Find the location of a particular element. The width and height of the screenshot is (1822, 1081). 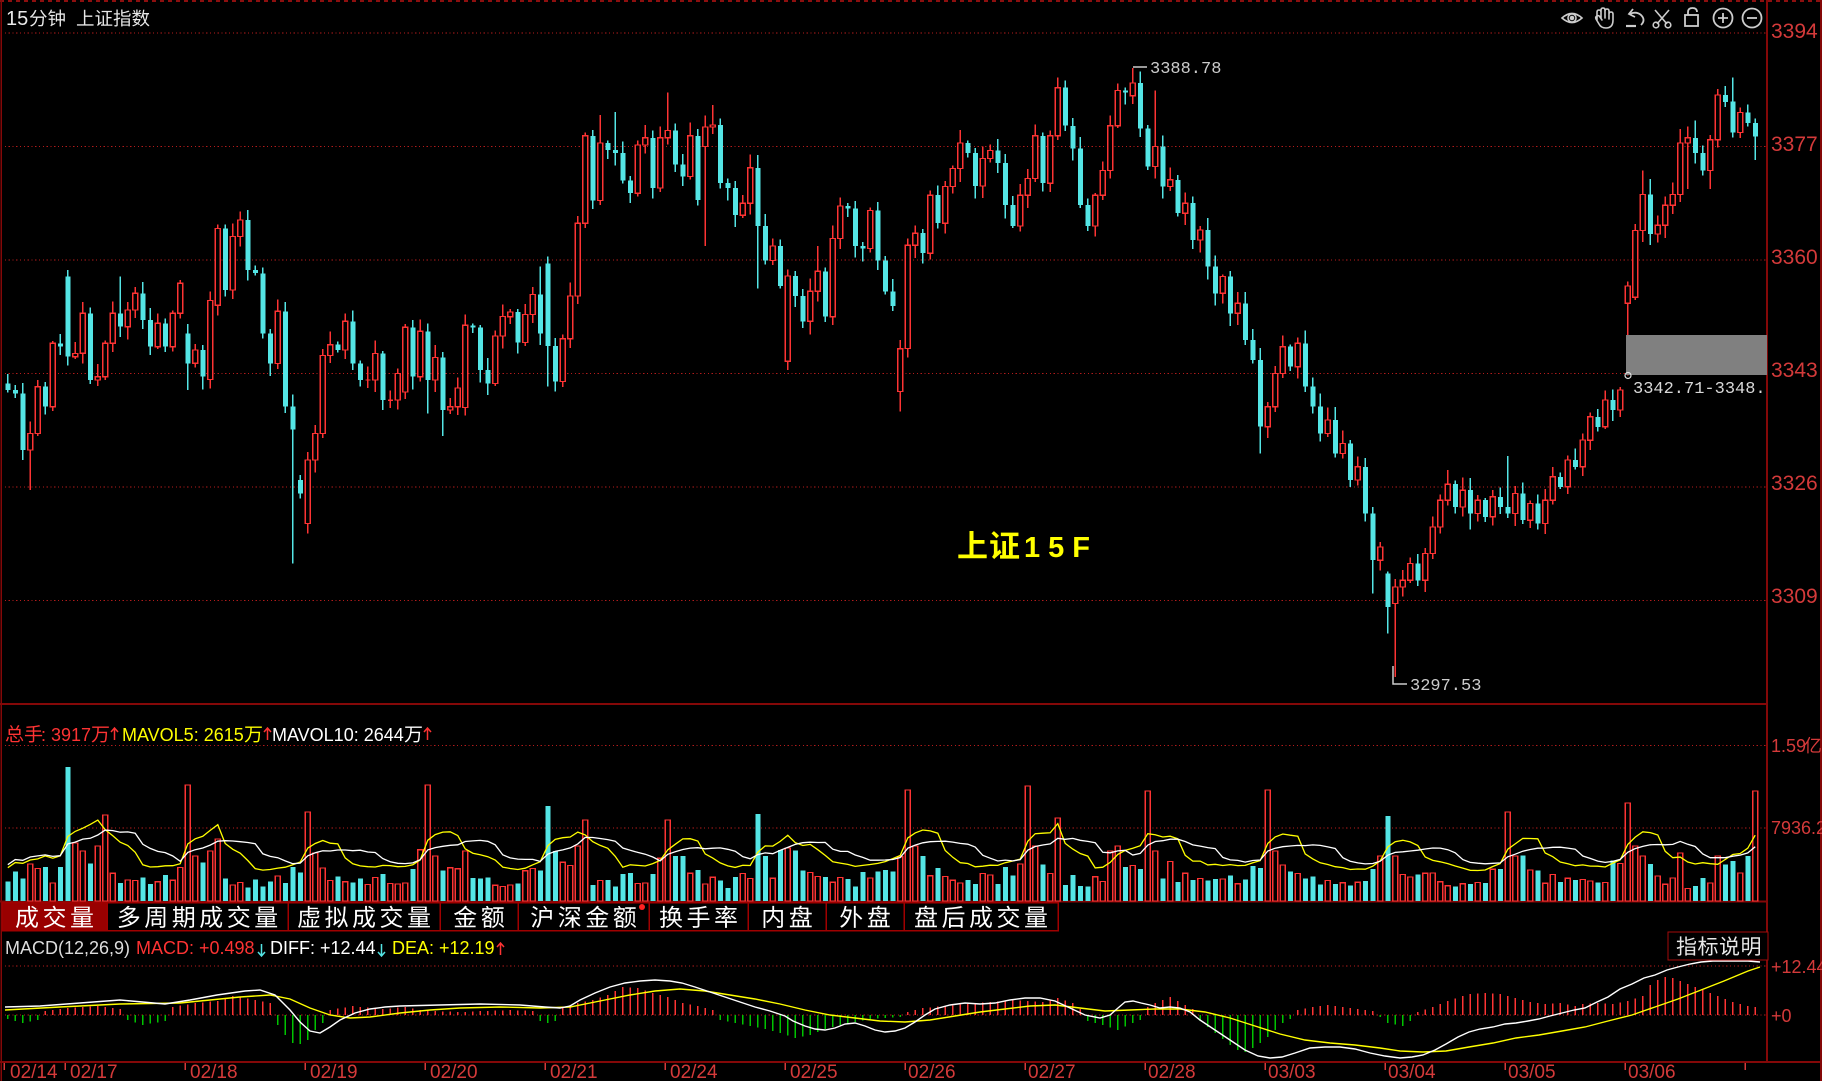

svg-text: DEA: +12.19 is located at coordinates (443, 948).